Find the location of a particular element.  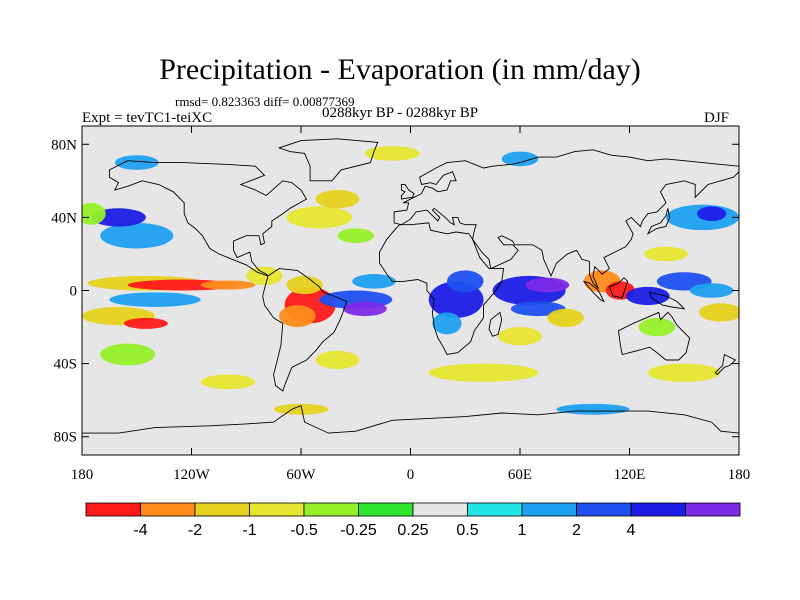

coastline-uk is located at coordinates (407, 192).